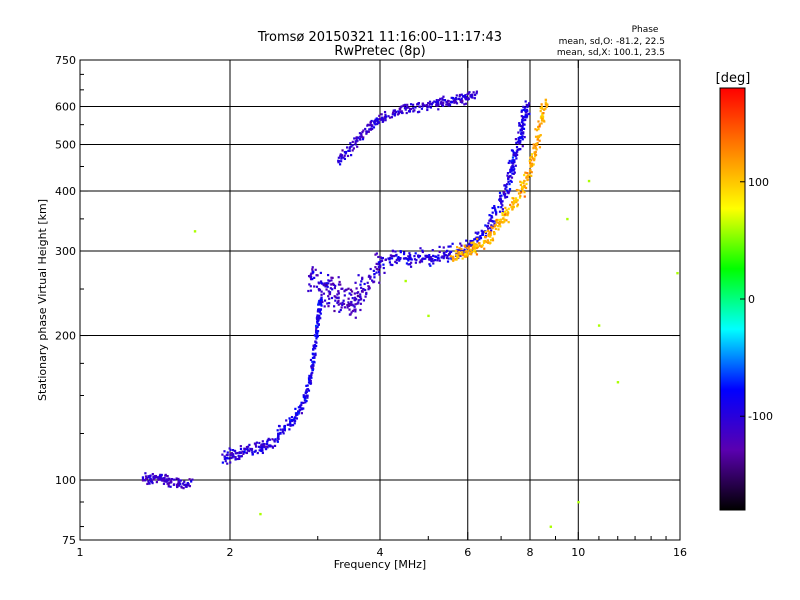  What do you see at coordinates (42, 300) in the screenshot?
I see `y-axis-label: Stationary phase Virtual Height [km]` at bounding box center [42, 300].